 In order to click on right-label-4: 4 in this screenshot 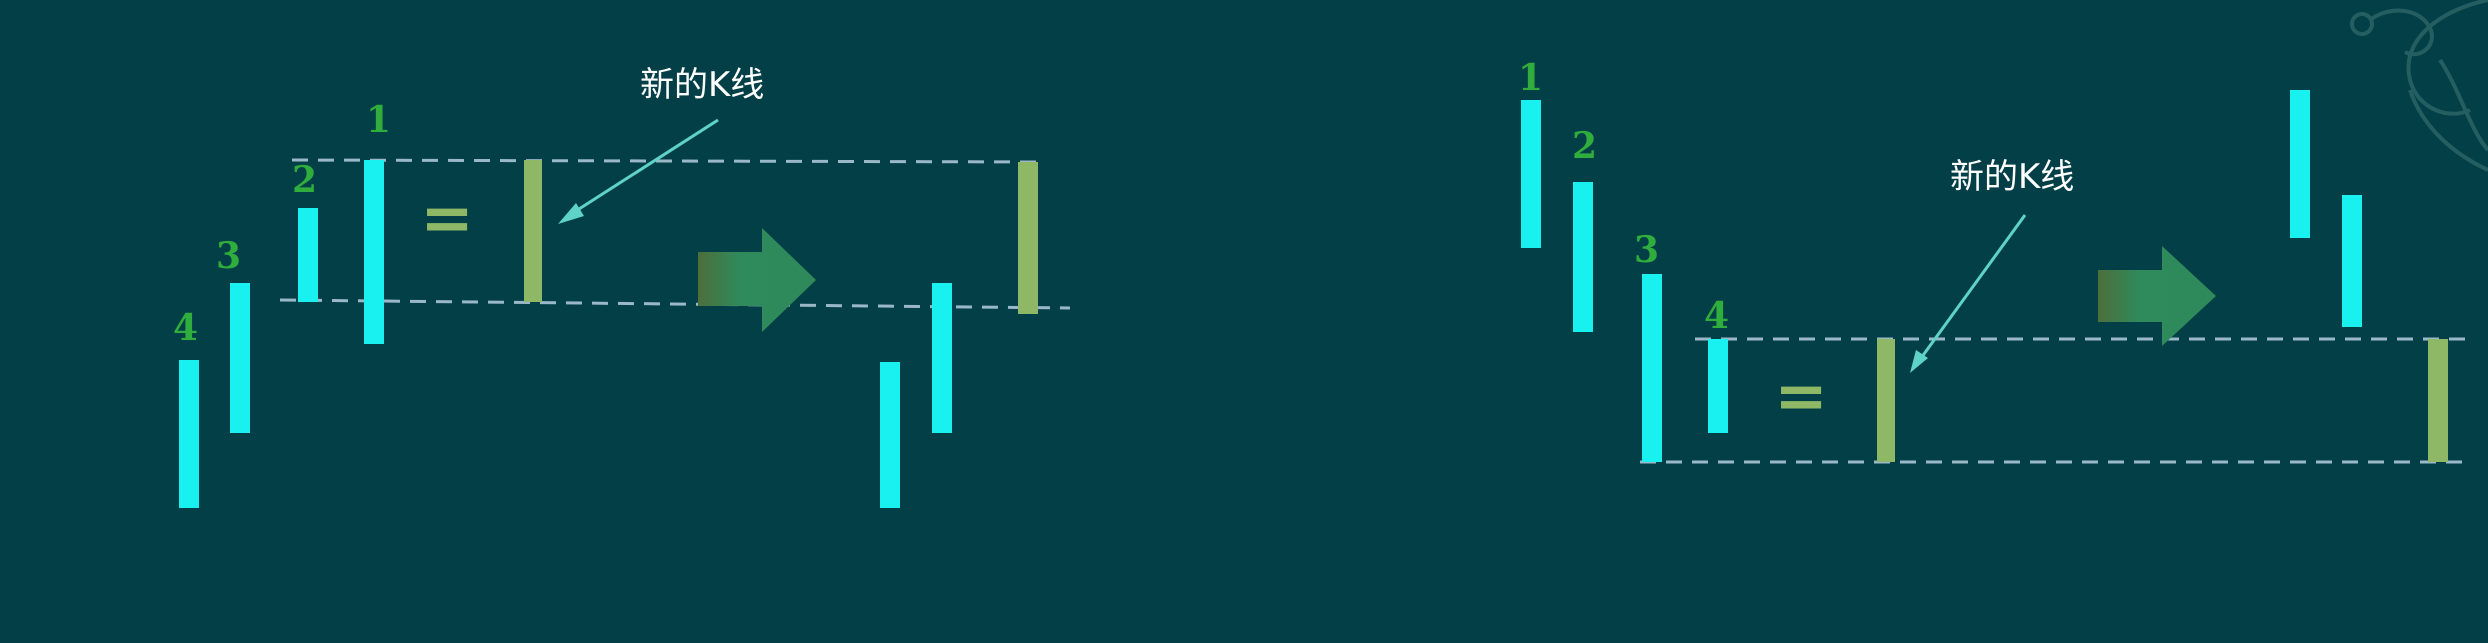, I will do `click(1716, 316)`.